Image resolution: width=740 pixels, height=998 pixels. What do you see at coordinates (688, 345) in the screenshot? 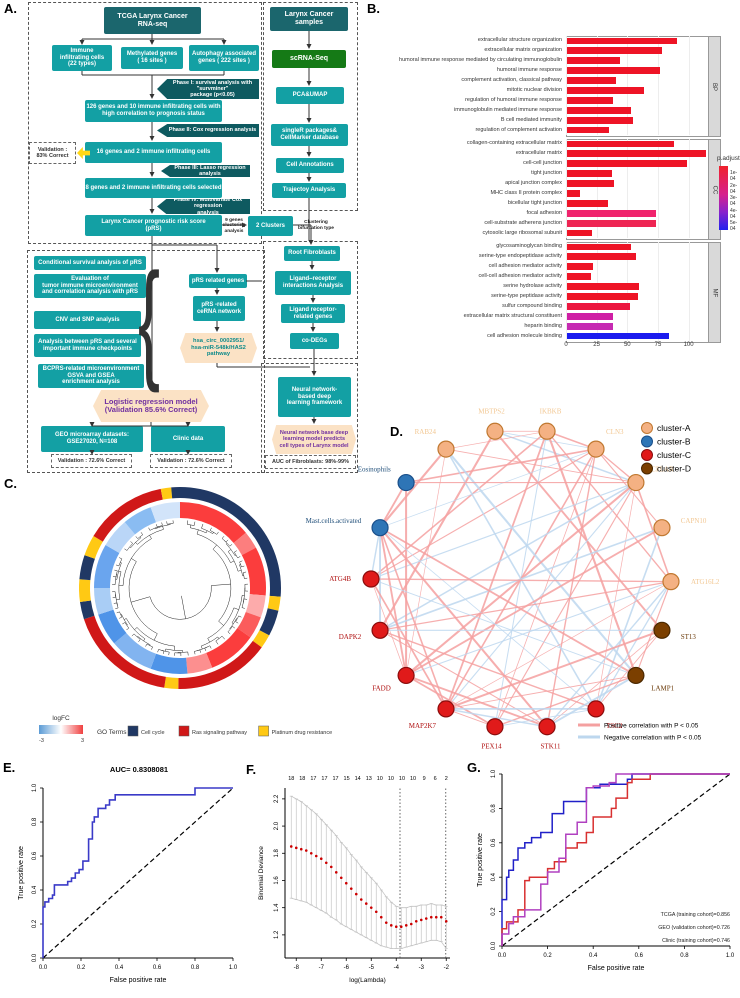
I see `x-axis-tick: 100` at bounding box center [688, 345].